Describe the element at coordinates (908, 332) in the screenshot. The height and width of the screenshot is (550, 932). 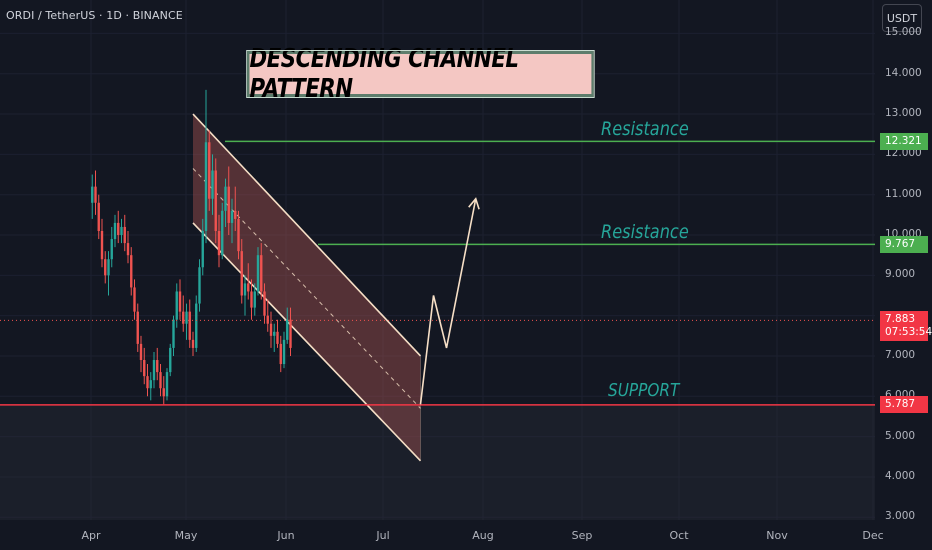
I see `bar-countdown: 07:53:54` at that location.